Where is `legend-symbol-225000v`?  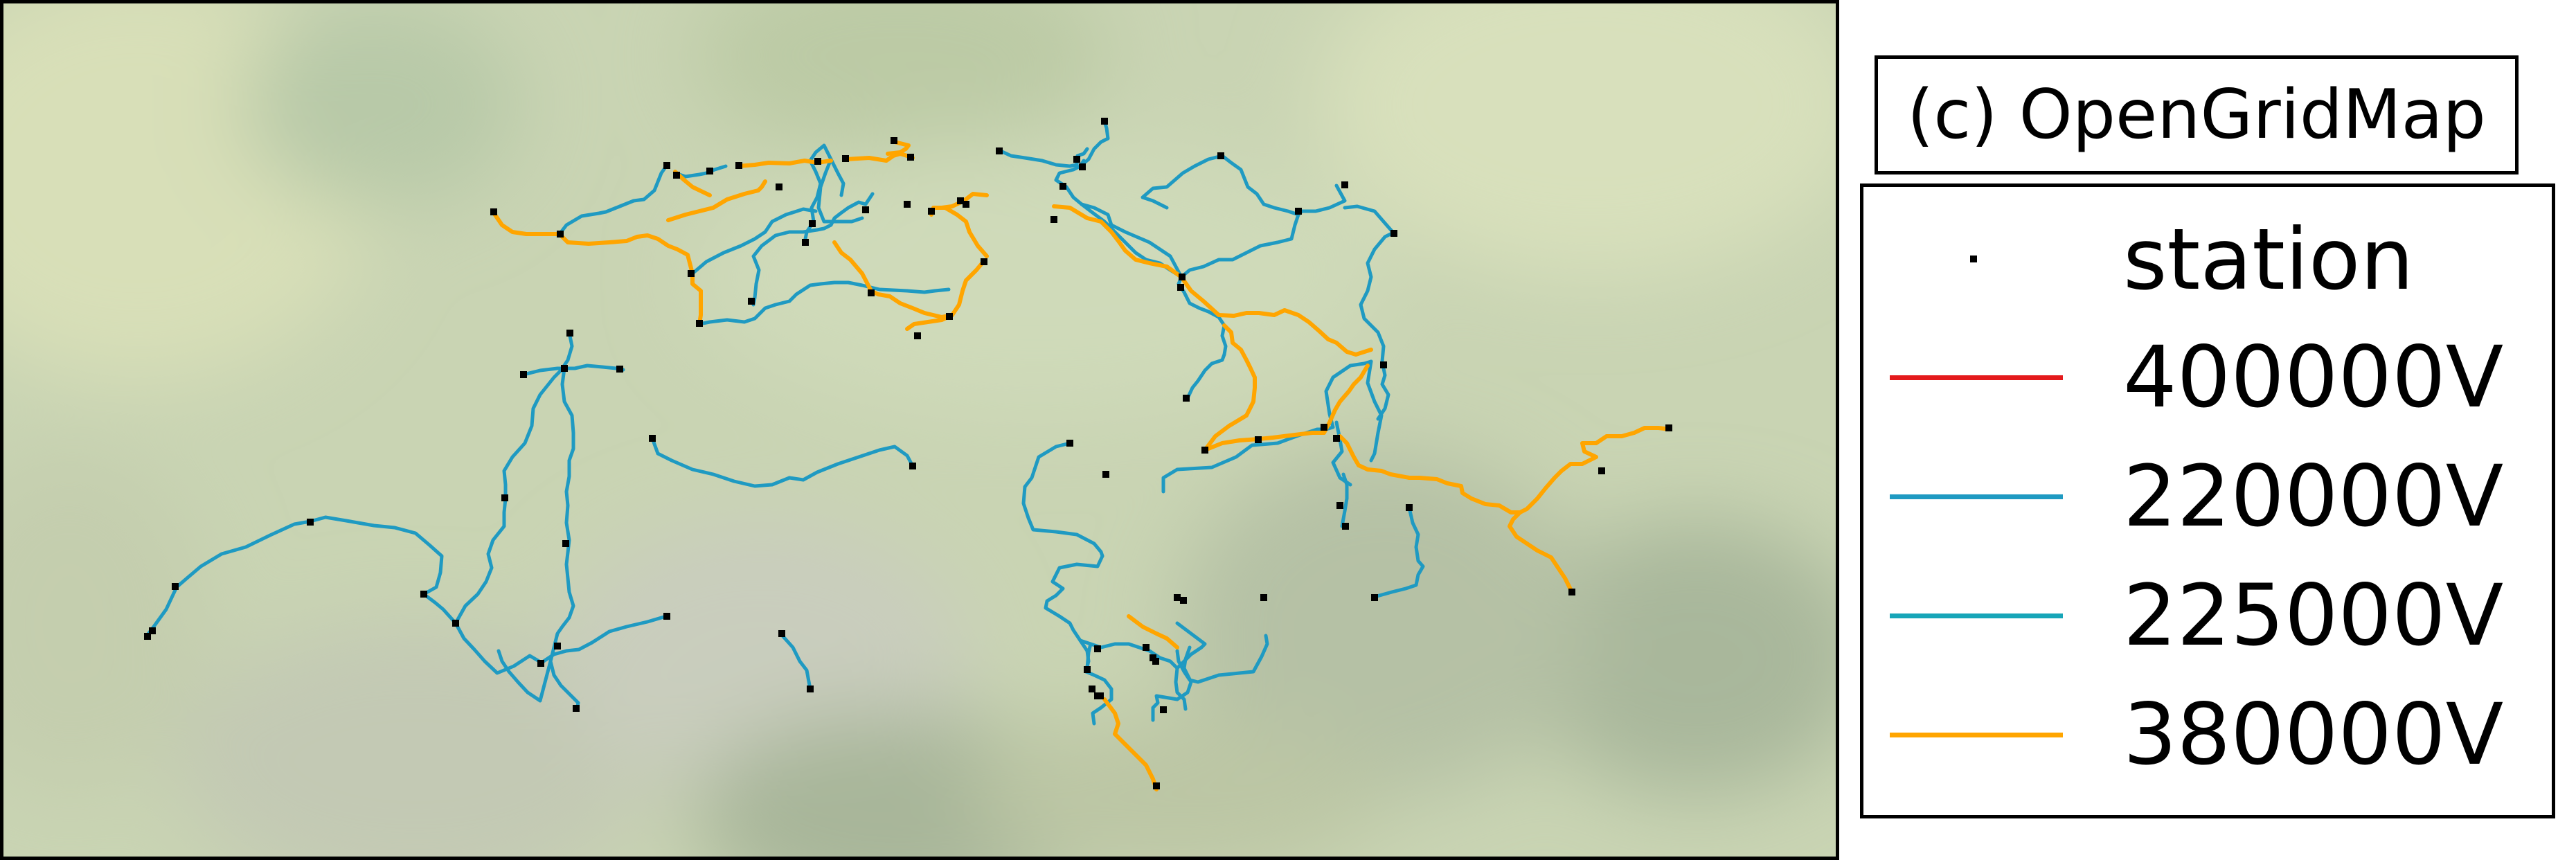
legend-symbol-225000v is located at coordinates (1976, 615).